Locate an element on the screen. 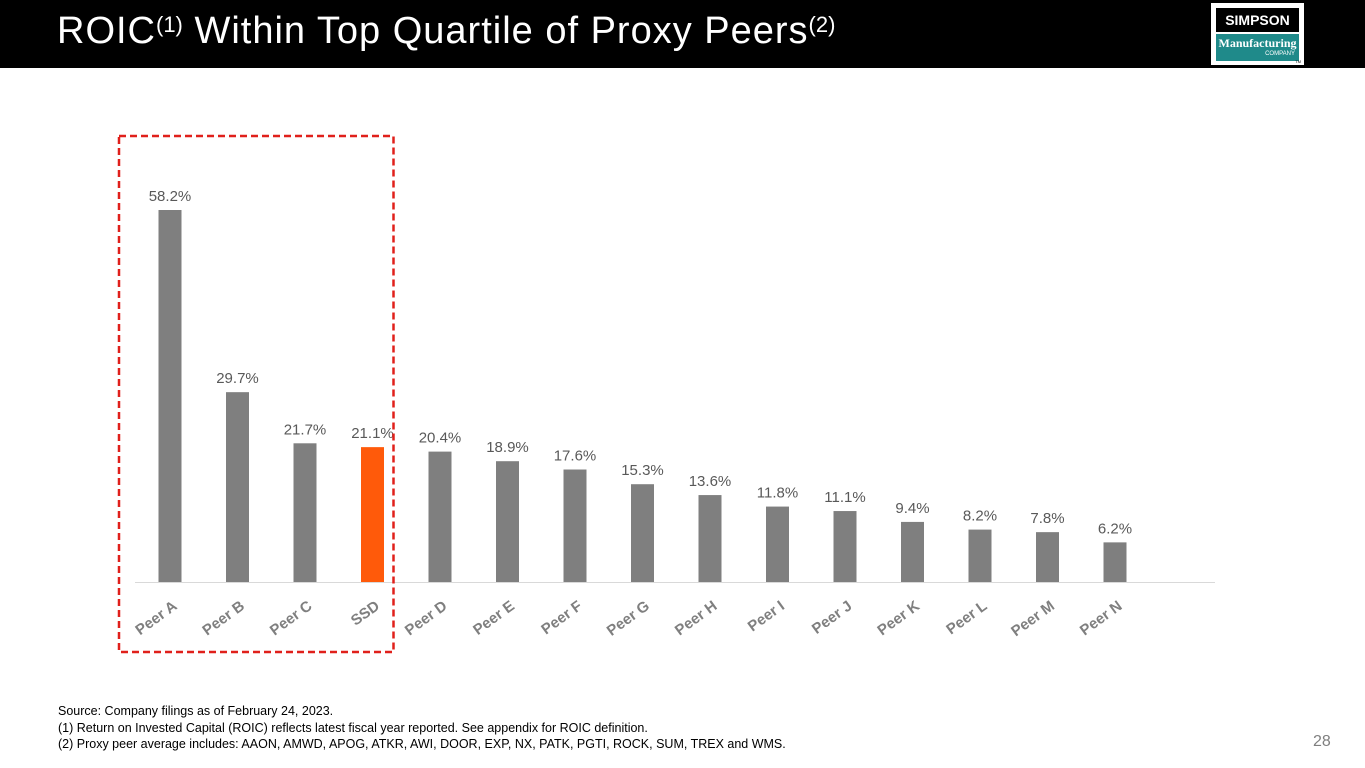 The height and width of the screenshot is (768, 1365). x-tick-label: Peer G is located at coordinates (628, 618).